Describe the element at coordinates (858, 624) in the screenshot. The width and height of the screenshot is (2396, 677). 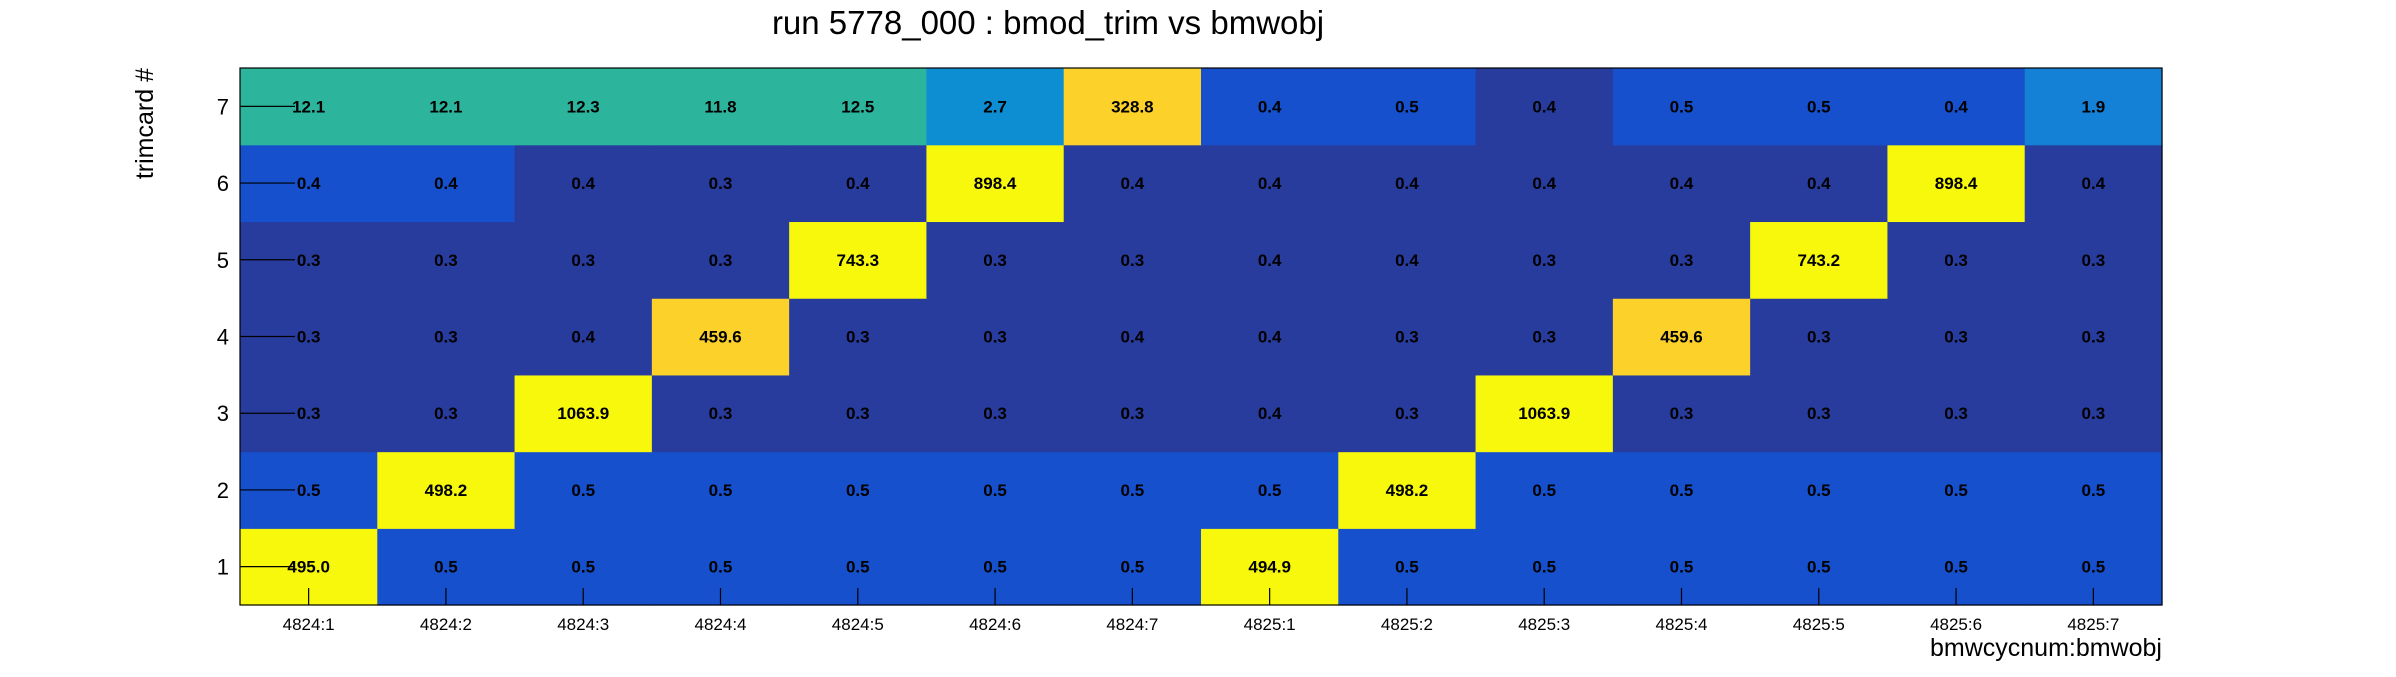
I see `x-tick-label: 4824:5` at that location.